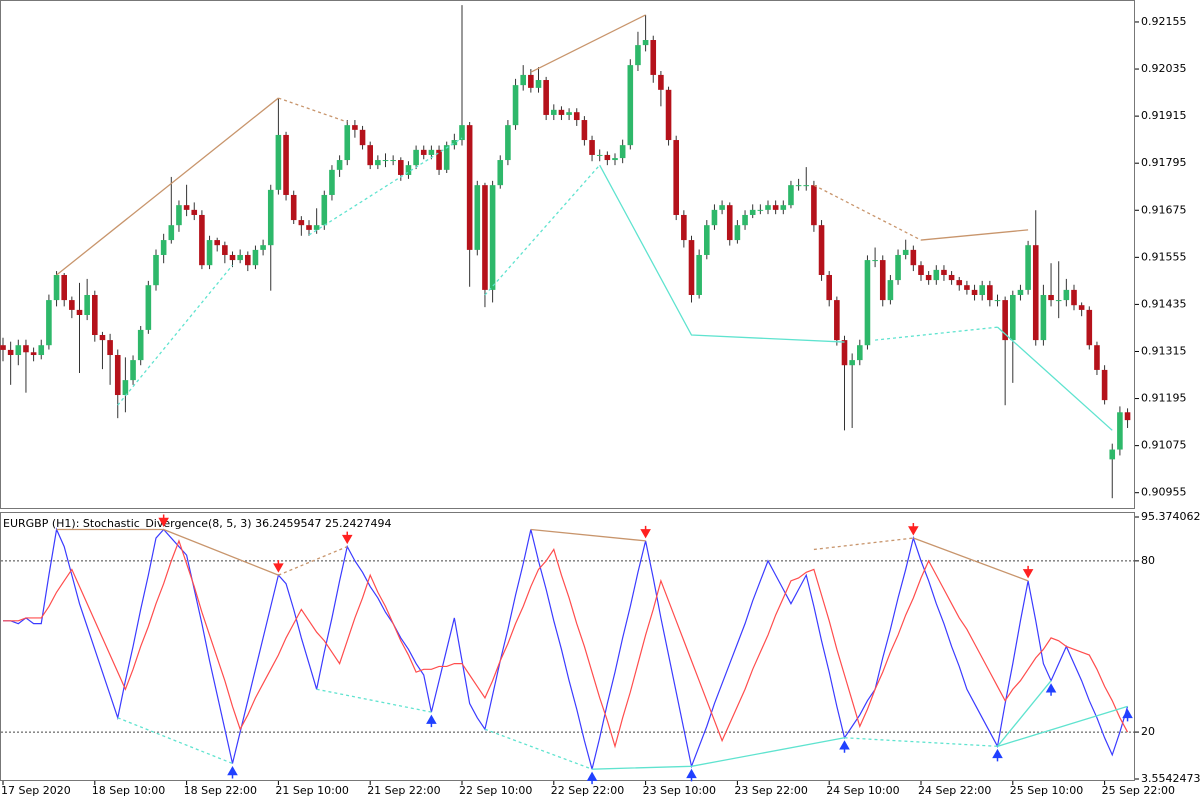 The width and height of the screenshot is (1200, 800). What do you see at coordinates (770, 790) in the screenshot?
I see `x-tick-label: 23 Sep 22:00` at bounding box center [770, 790].